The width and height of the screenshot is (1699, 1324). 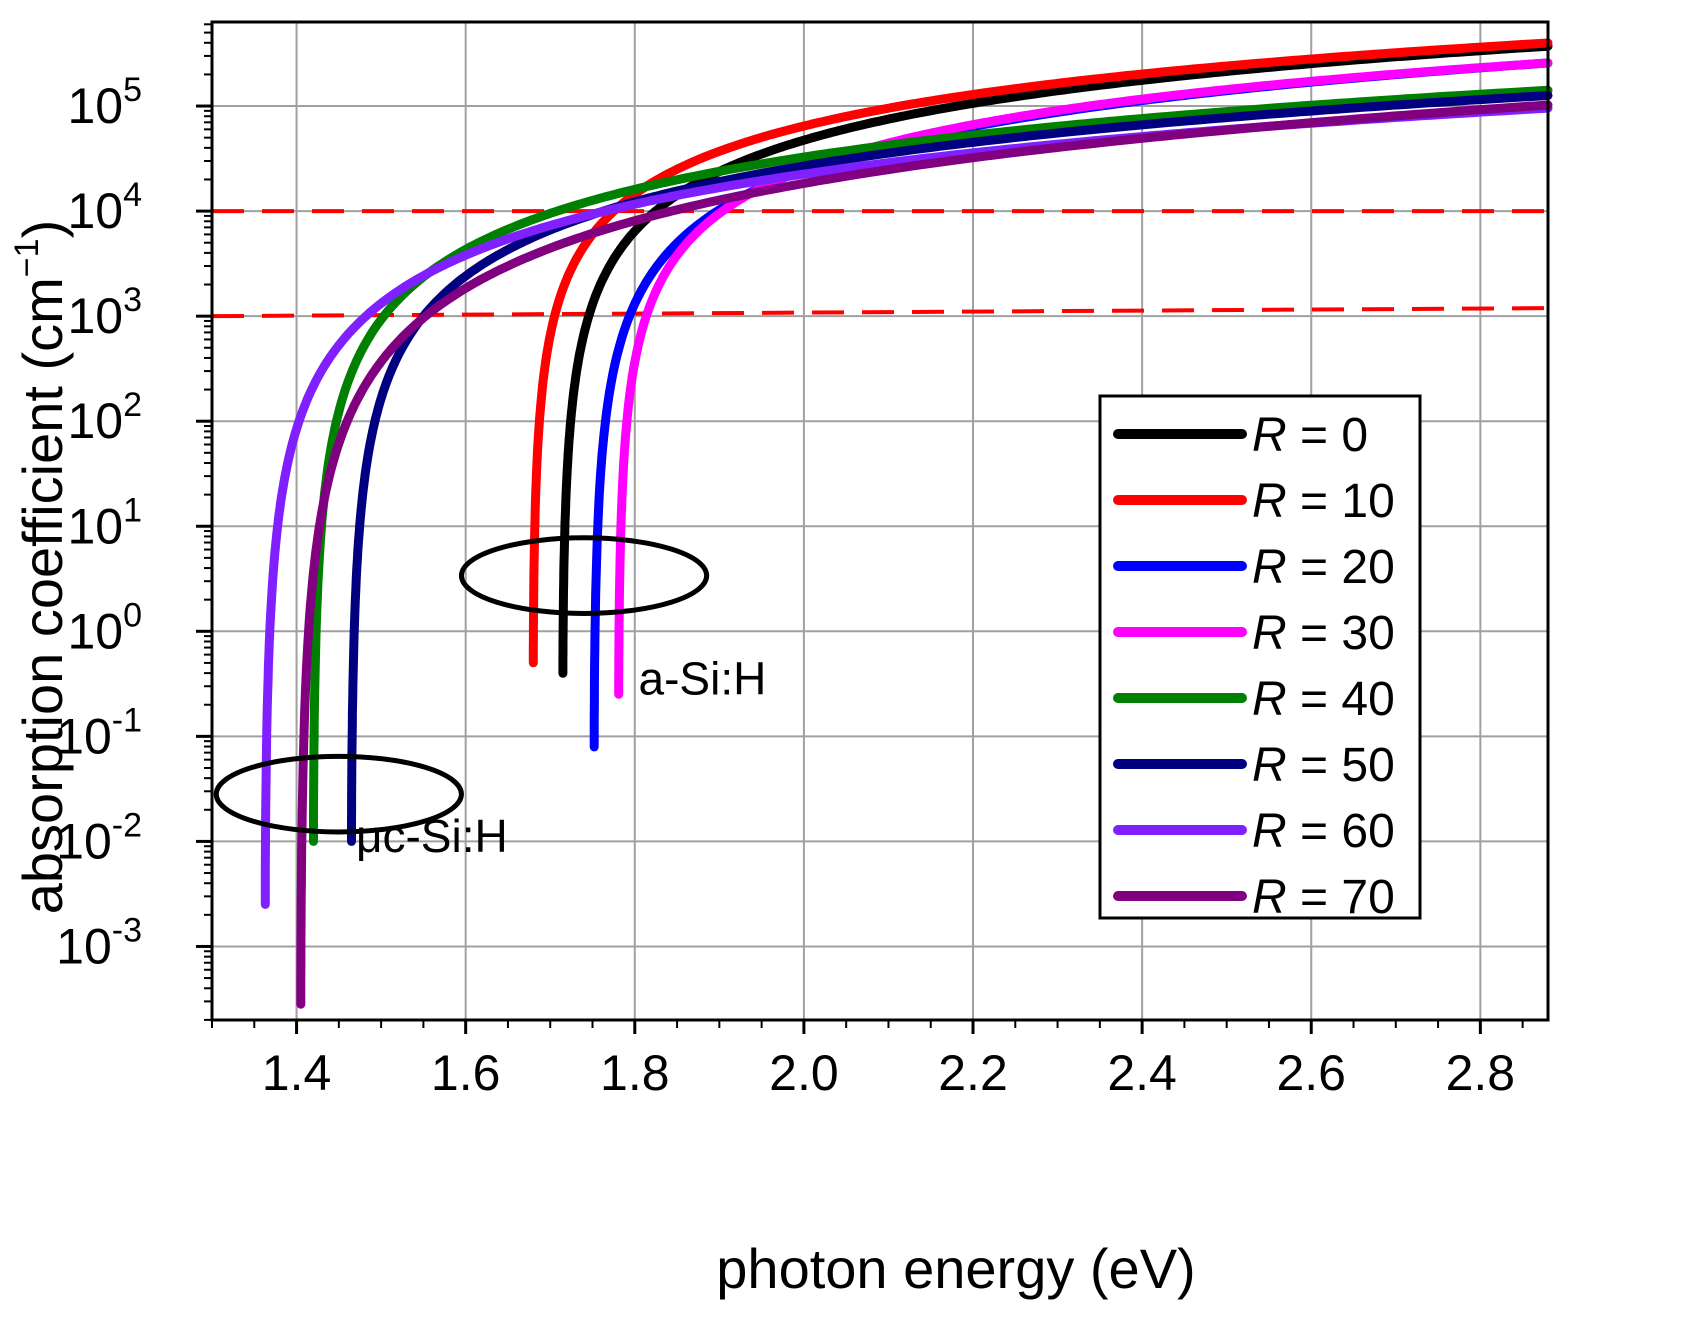 What do you see at coordinates (132, 90) in the screenshot?
I see `y-tick-exponent: 5` at bounding box center [132, 90].